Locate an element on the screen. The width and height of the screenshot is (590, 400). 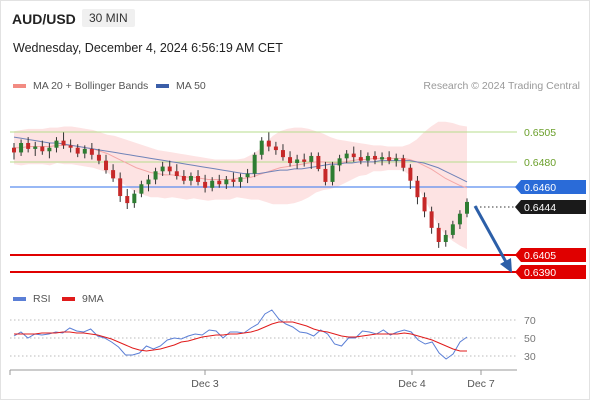
ma20-swatch is located at coordinates (19, 86).